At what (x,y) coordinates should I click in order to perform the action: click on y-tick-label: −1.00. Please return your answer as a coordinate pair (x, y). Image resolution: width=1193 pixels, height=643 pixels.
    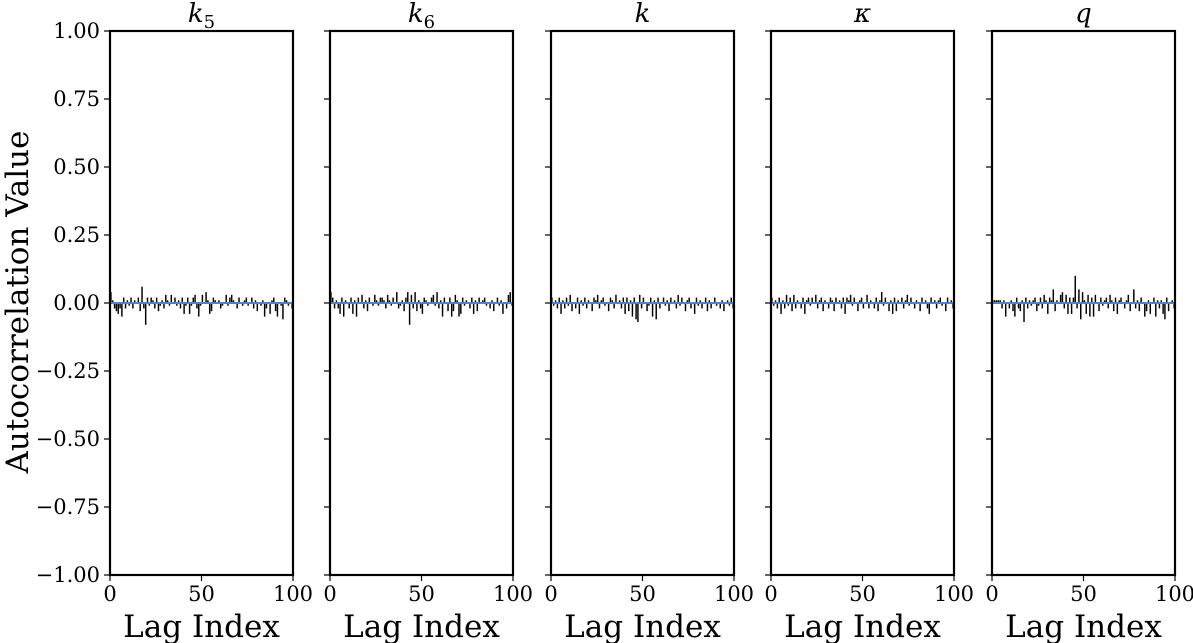
    Looking at the image, I should click on (68, 575).